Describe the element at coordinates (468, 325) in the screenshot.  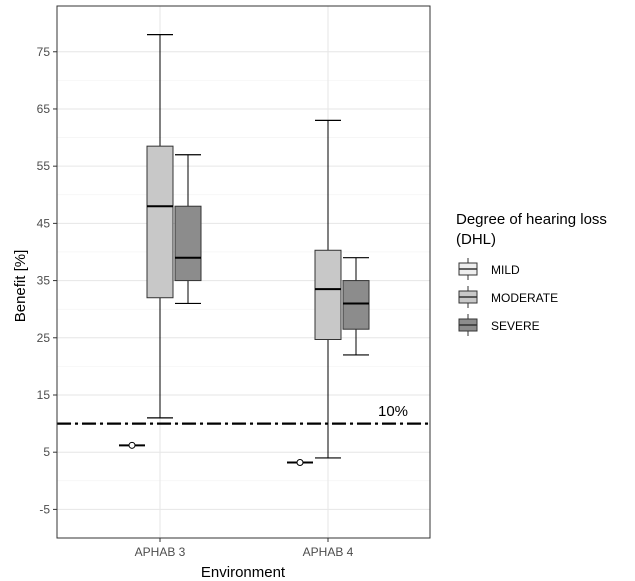
I see `legend-key-severe` at that location.